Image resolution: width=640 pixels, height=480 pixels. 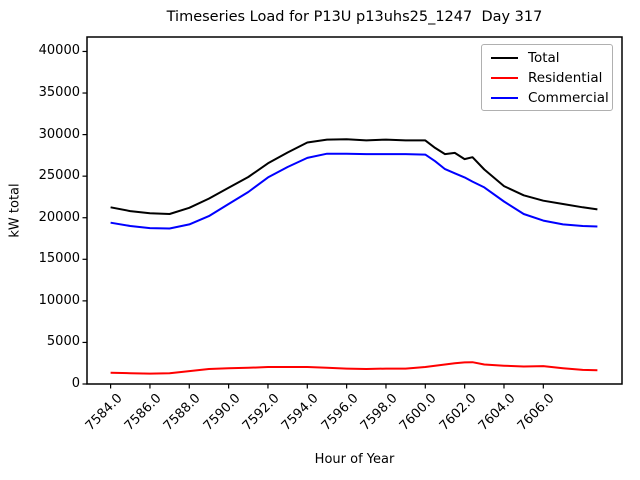 I want to click on legend-label: Residential, so click(x=565, y=78).